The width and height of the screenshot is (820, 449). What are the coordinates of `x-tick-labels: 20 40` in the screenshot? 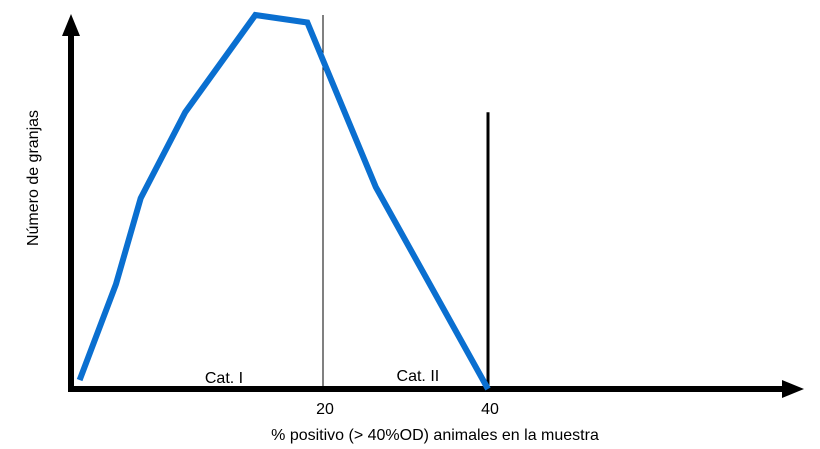 It's located at (407, 409).